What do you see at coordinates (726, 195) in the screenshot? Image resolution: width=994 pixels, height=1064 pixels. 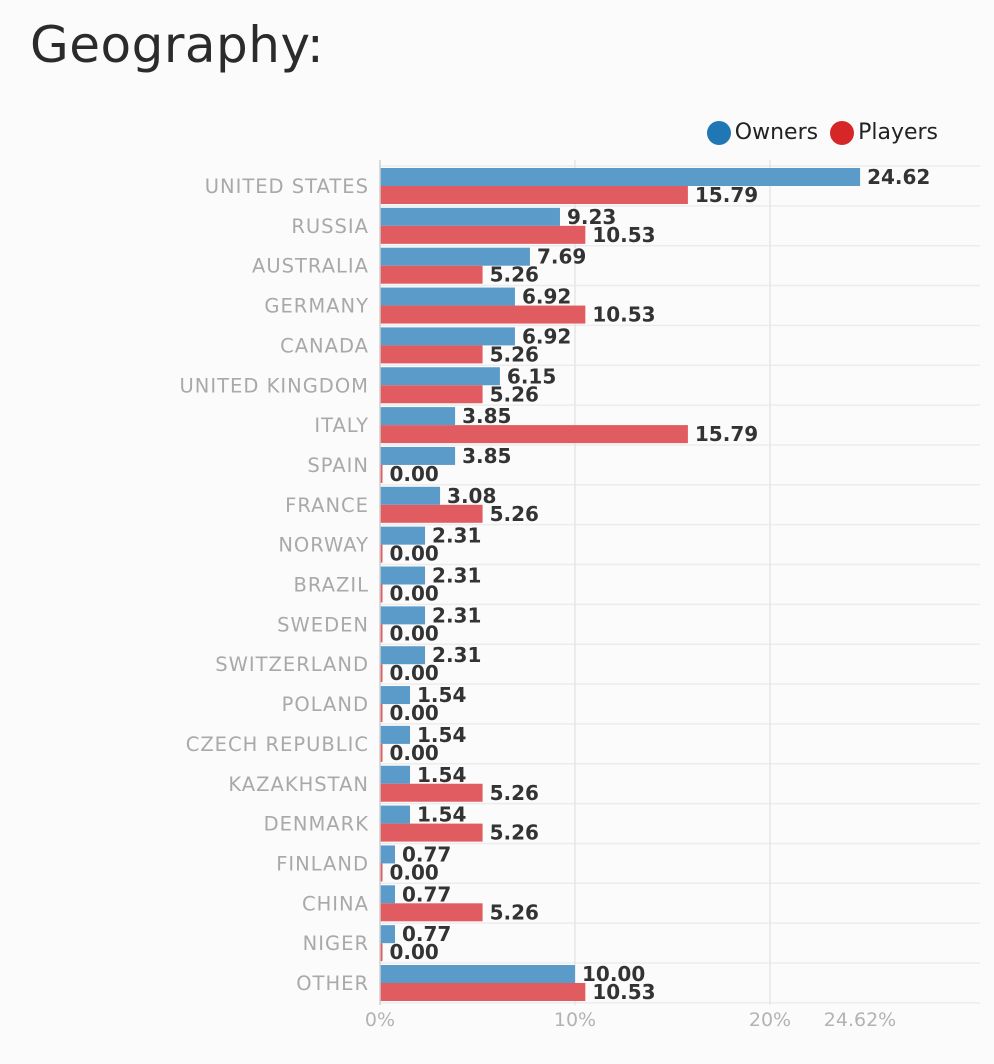 I see `data-label-players-united-states: 15.79` at bounding box center [726, 195].